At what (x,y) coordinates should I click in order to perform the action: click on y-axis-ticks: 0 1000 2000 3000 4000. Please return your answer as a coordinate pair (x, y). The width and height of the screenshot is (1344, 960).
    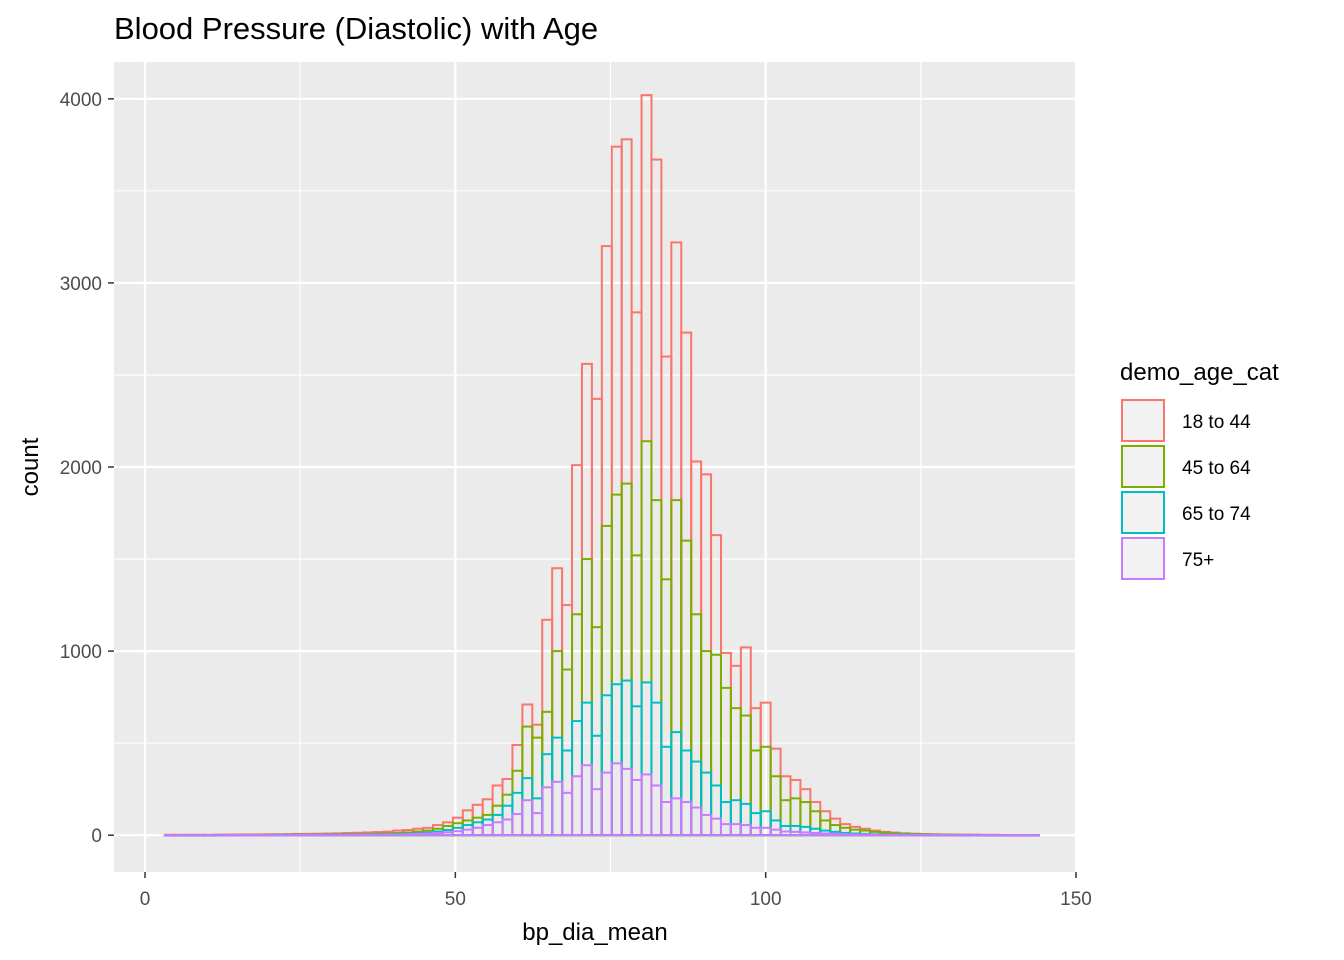
    Looking at the image, I should click on (87, 468).